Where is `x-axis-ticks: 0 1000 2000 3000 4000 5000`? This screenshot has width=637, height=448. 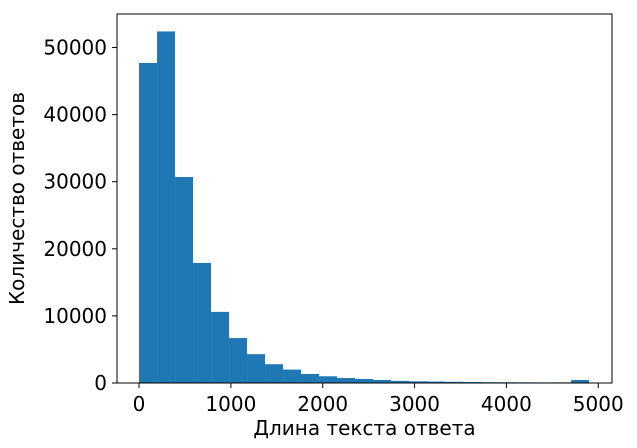
x-axis-ticks: 0 1000 2000 3000 4000 5000 is located at coordinates (378, 399).